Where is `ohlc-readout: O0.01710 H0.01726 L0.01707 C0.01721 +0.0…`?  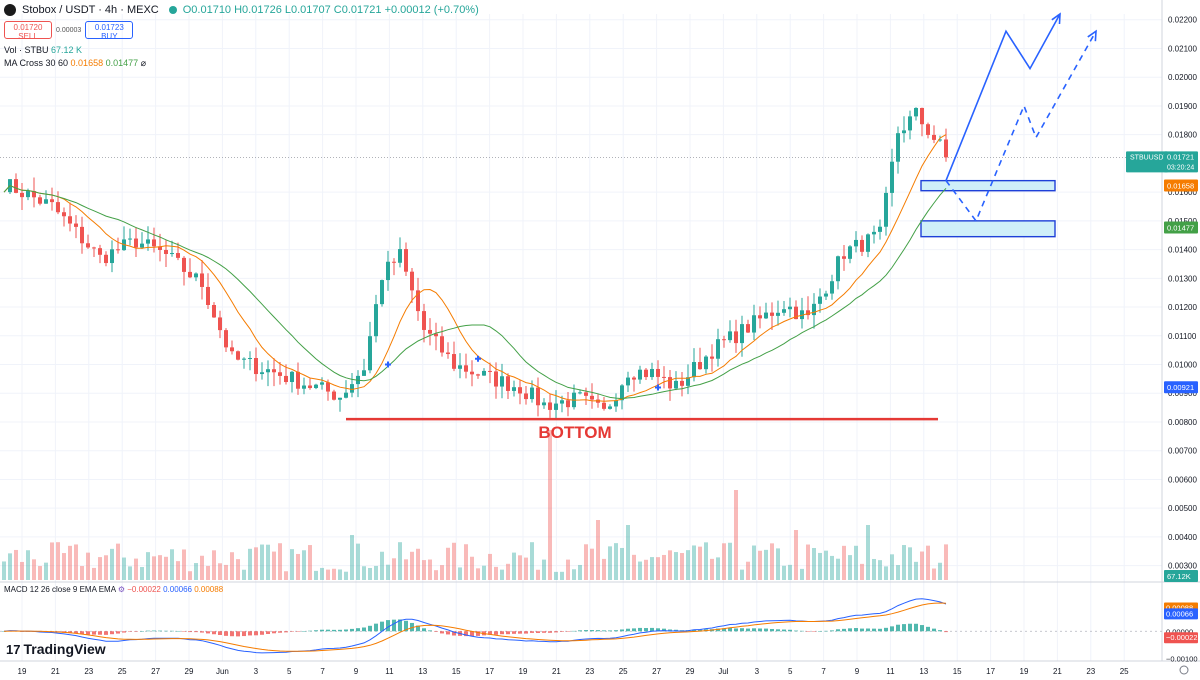 ohlc-readout: O0.01710 H0.01726 L0.01707 C0.01721 +0.0… is located at coordinates (330, 10).